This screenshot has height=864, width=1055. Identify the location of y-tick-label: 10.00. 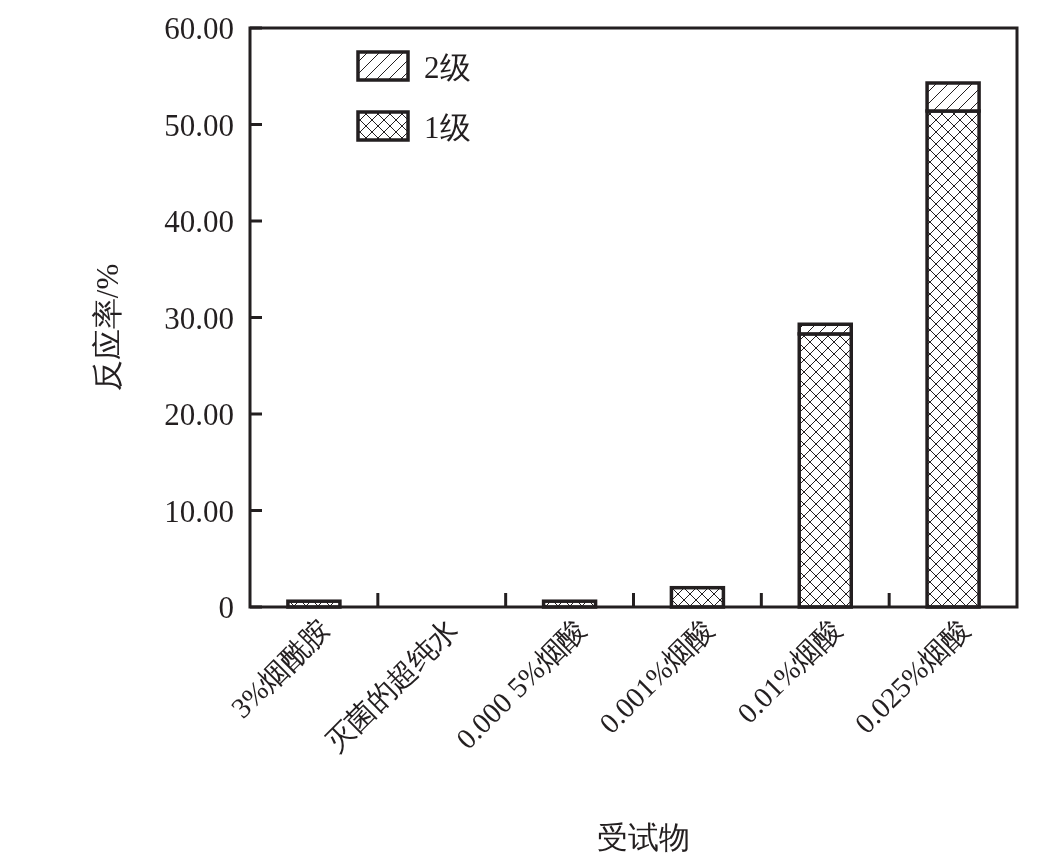
(199, 511).